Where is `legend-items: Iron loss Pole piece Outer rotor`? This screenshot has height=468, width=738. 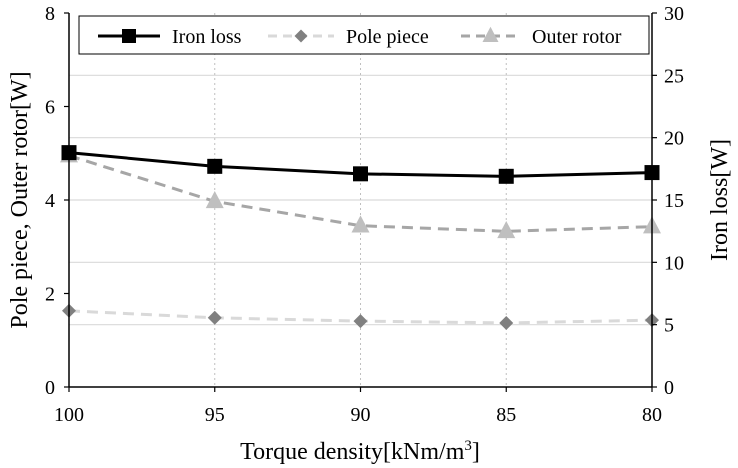
legend-items: Iron loss Pole piece Outer rotor is located at coordinates (360, 37).